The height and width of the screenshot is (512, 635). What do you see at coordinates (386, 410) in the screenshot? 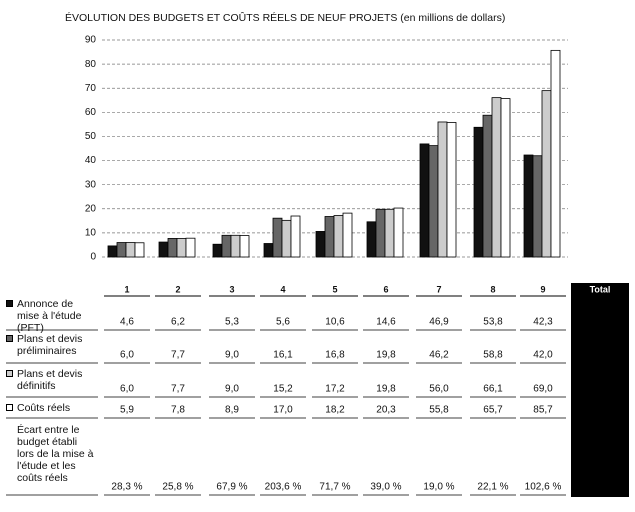
I see `table-value: 20,3` at bounding box center [386, 410].